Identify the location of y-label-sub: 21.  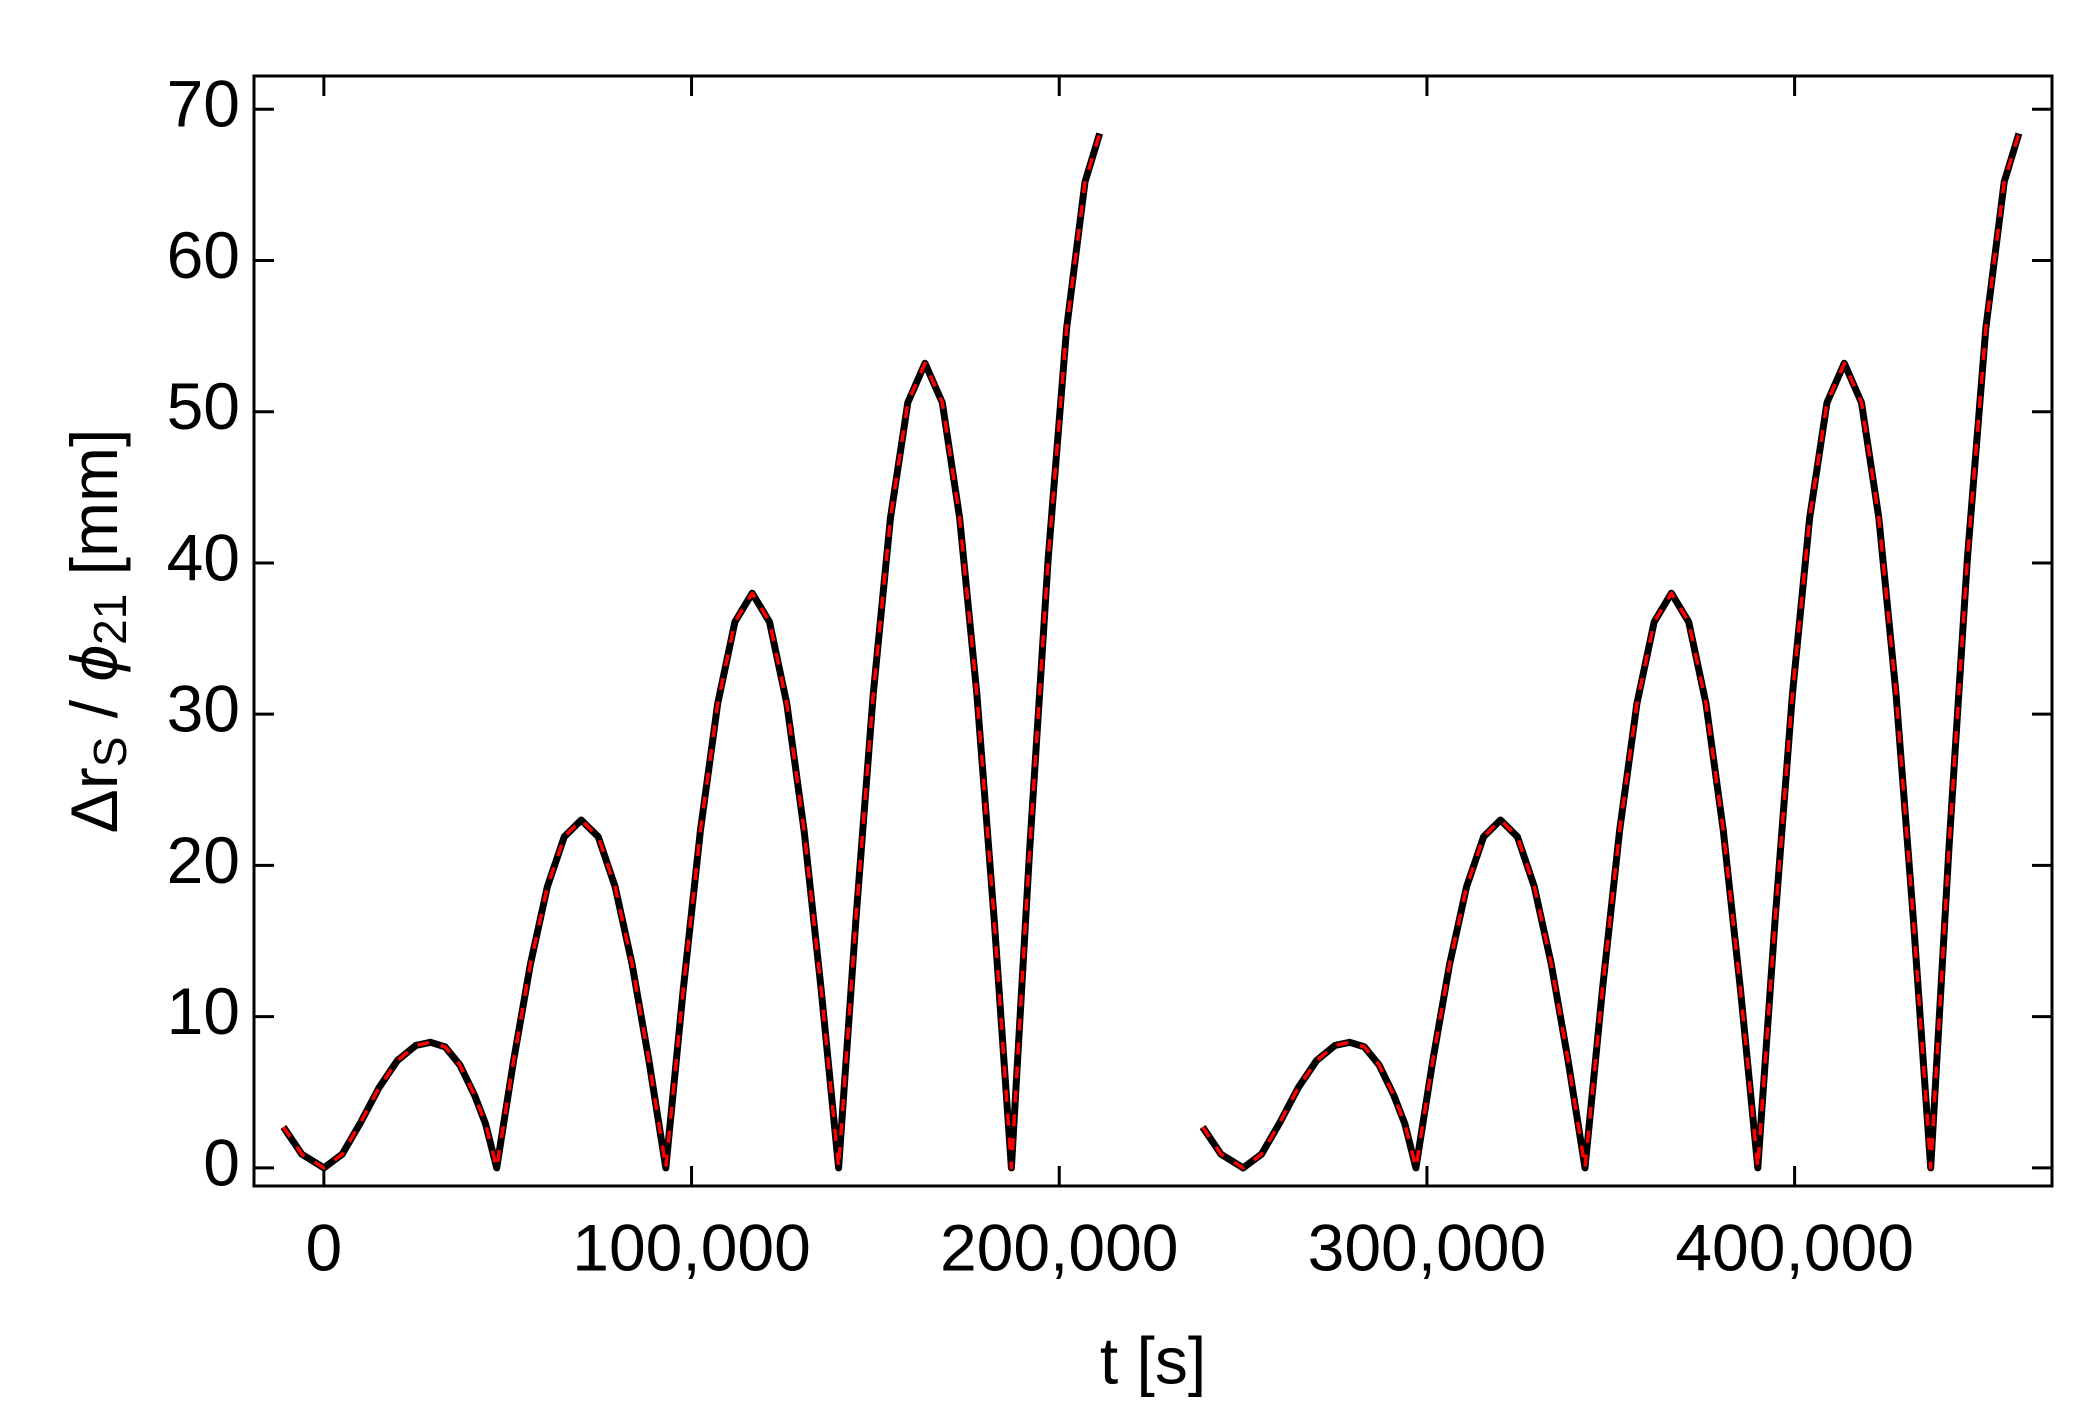
(110, 619).